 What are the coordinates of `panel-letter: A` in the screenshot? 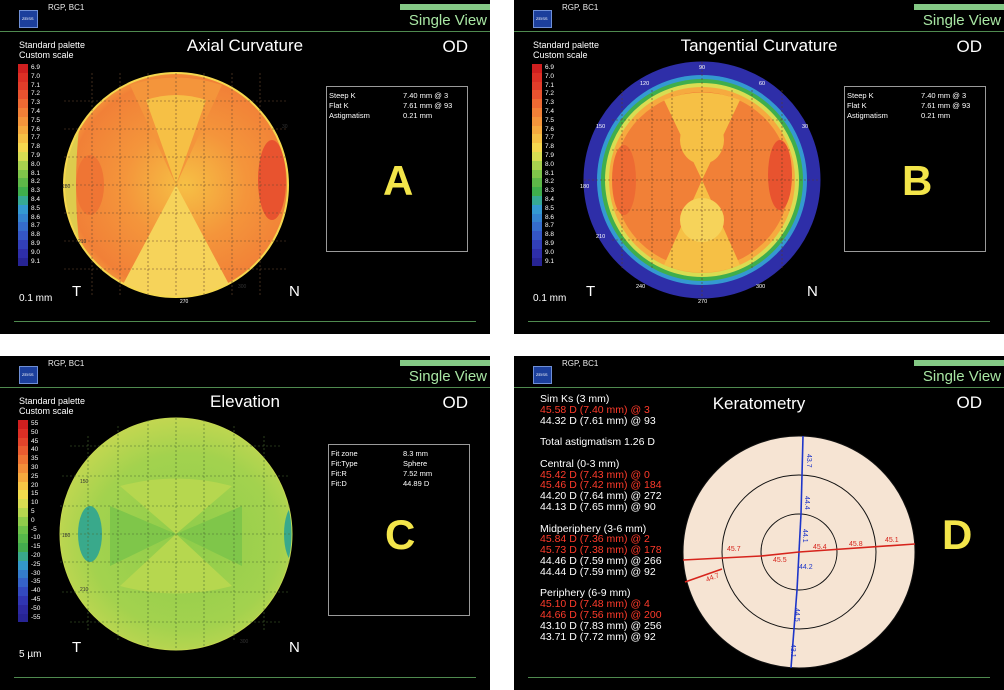 It's located at (398, 180).